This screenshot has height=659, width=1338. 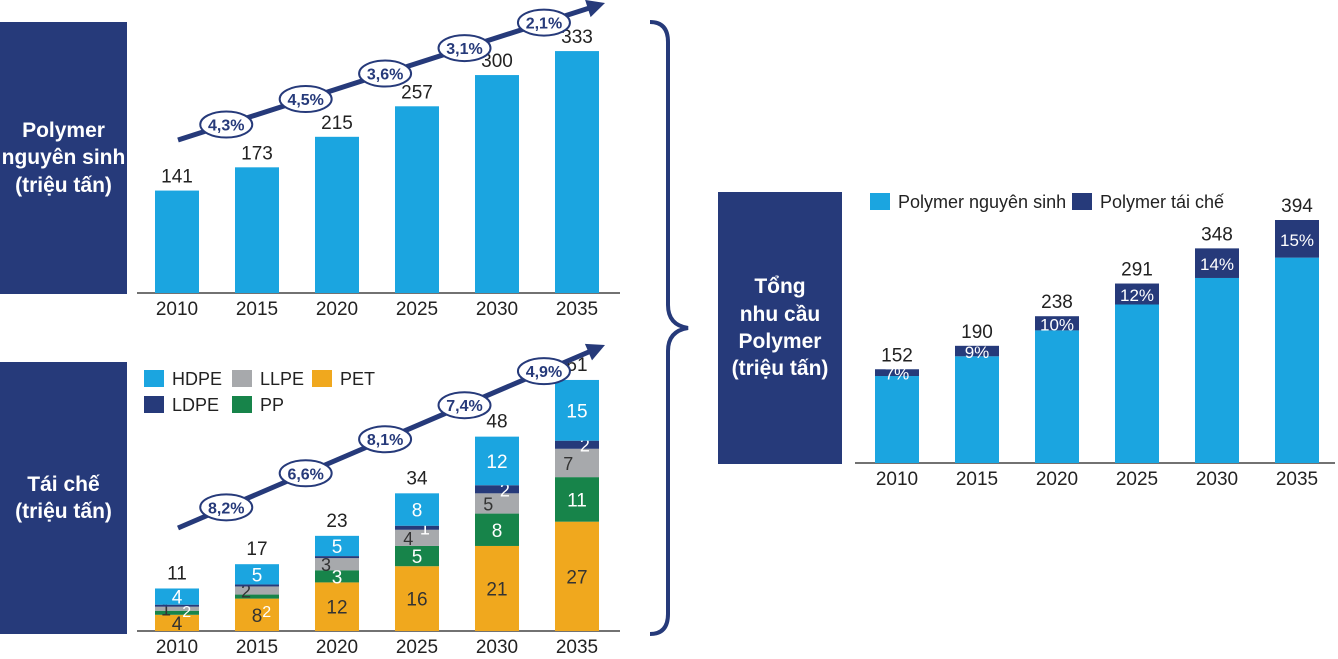 I want to click on recycled-seg-label-pp: 3, so click(x=337, y=577).